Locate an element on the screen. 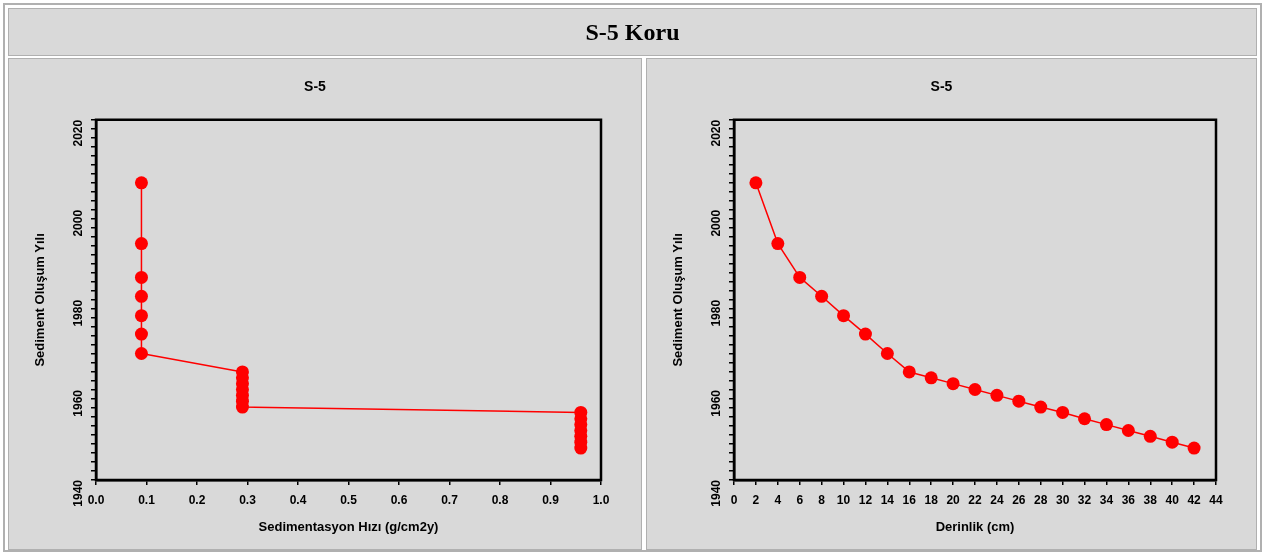 This screenshot has height=555, width=1265. x-tick-label: 24 is located at coordinates (997, 499).